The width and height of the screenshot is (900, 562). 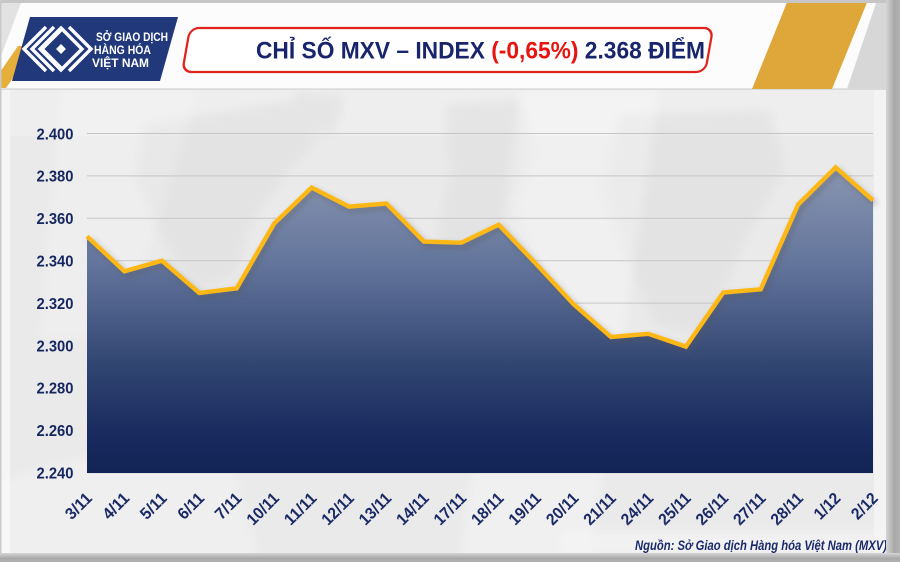 I want to click on svg-text:CHỈ SỐ MXV – INDEX (-0,65%) 2.: CHỈ SỐ MXV – INDEX (-0,65%) 2.368 ĐIỂM, so click(x=480, y=50).